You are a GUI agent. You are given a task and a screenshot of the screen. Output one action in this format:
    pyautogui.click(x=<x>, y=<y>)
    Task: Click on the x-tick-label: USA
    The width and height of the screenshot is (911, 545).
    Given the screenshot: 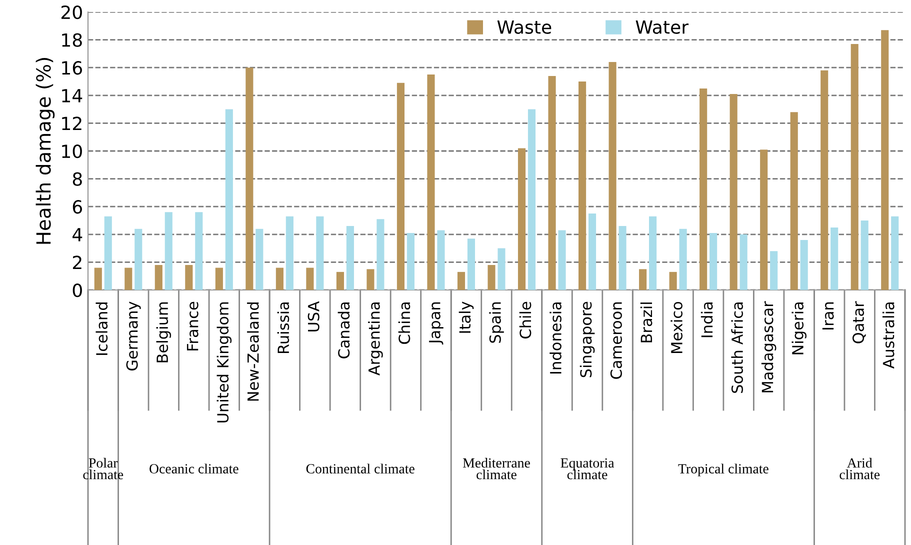 What is the action you would take?
    pyautogui.click(x=314, y=316)
    